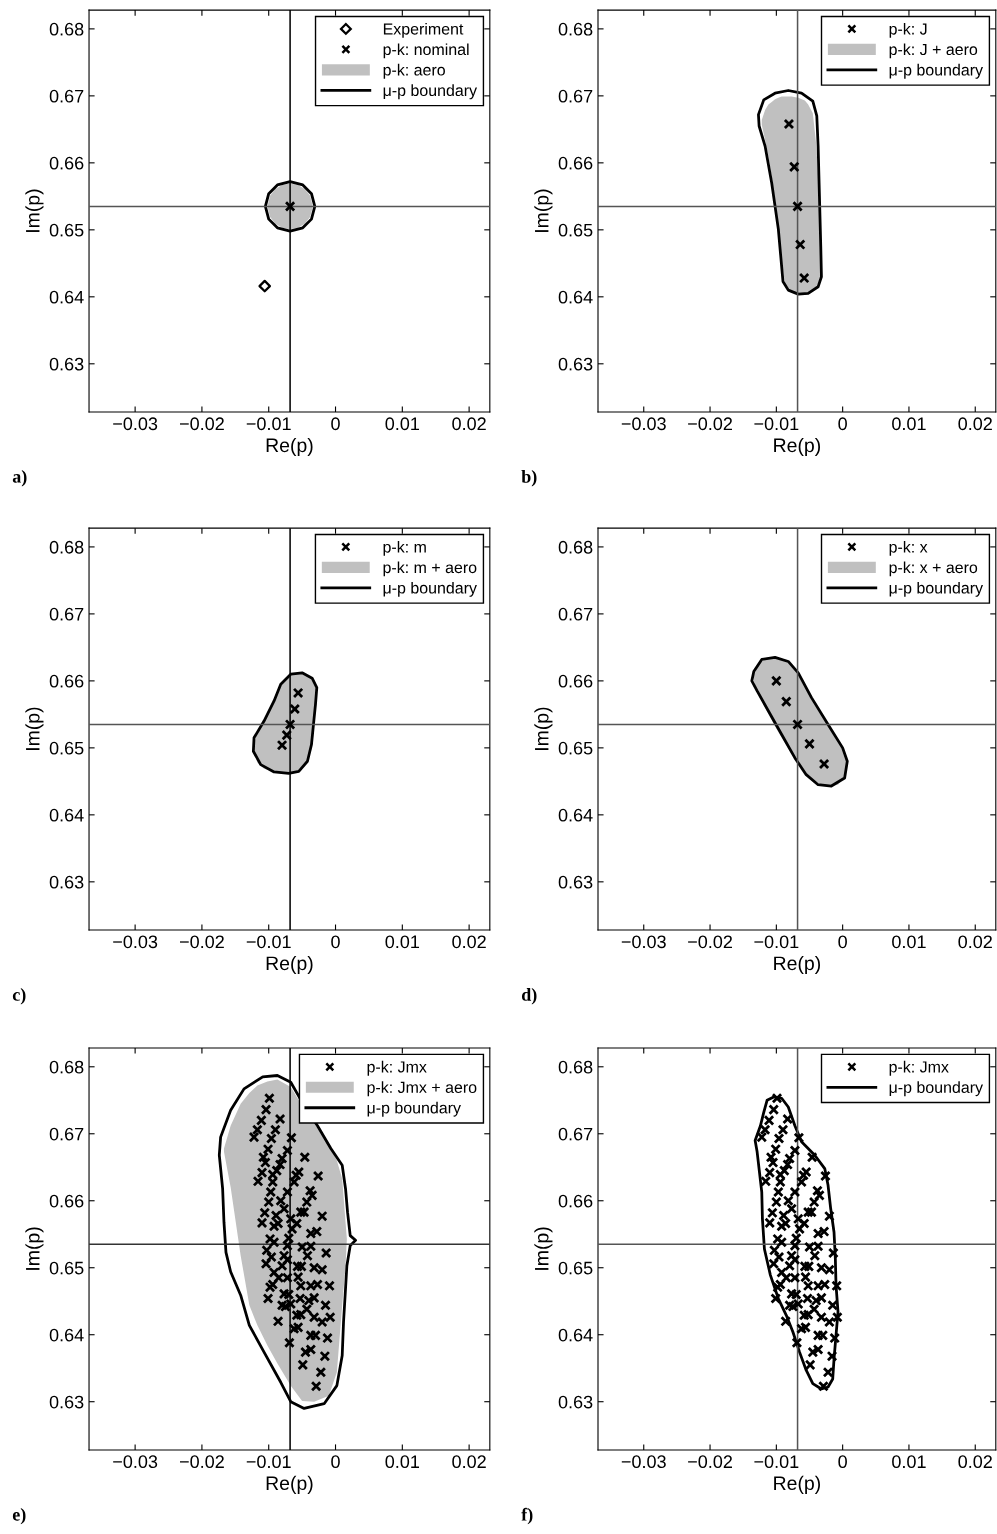  Describe the element at coordinates (908, 30) in the screenshot. I see `legend-label: p-k: J` at that location.